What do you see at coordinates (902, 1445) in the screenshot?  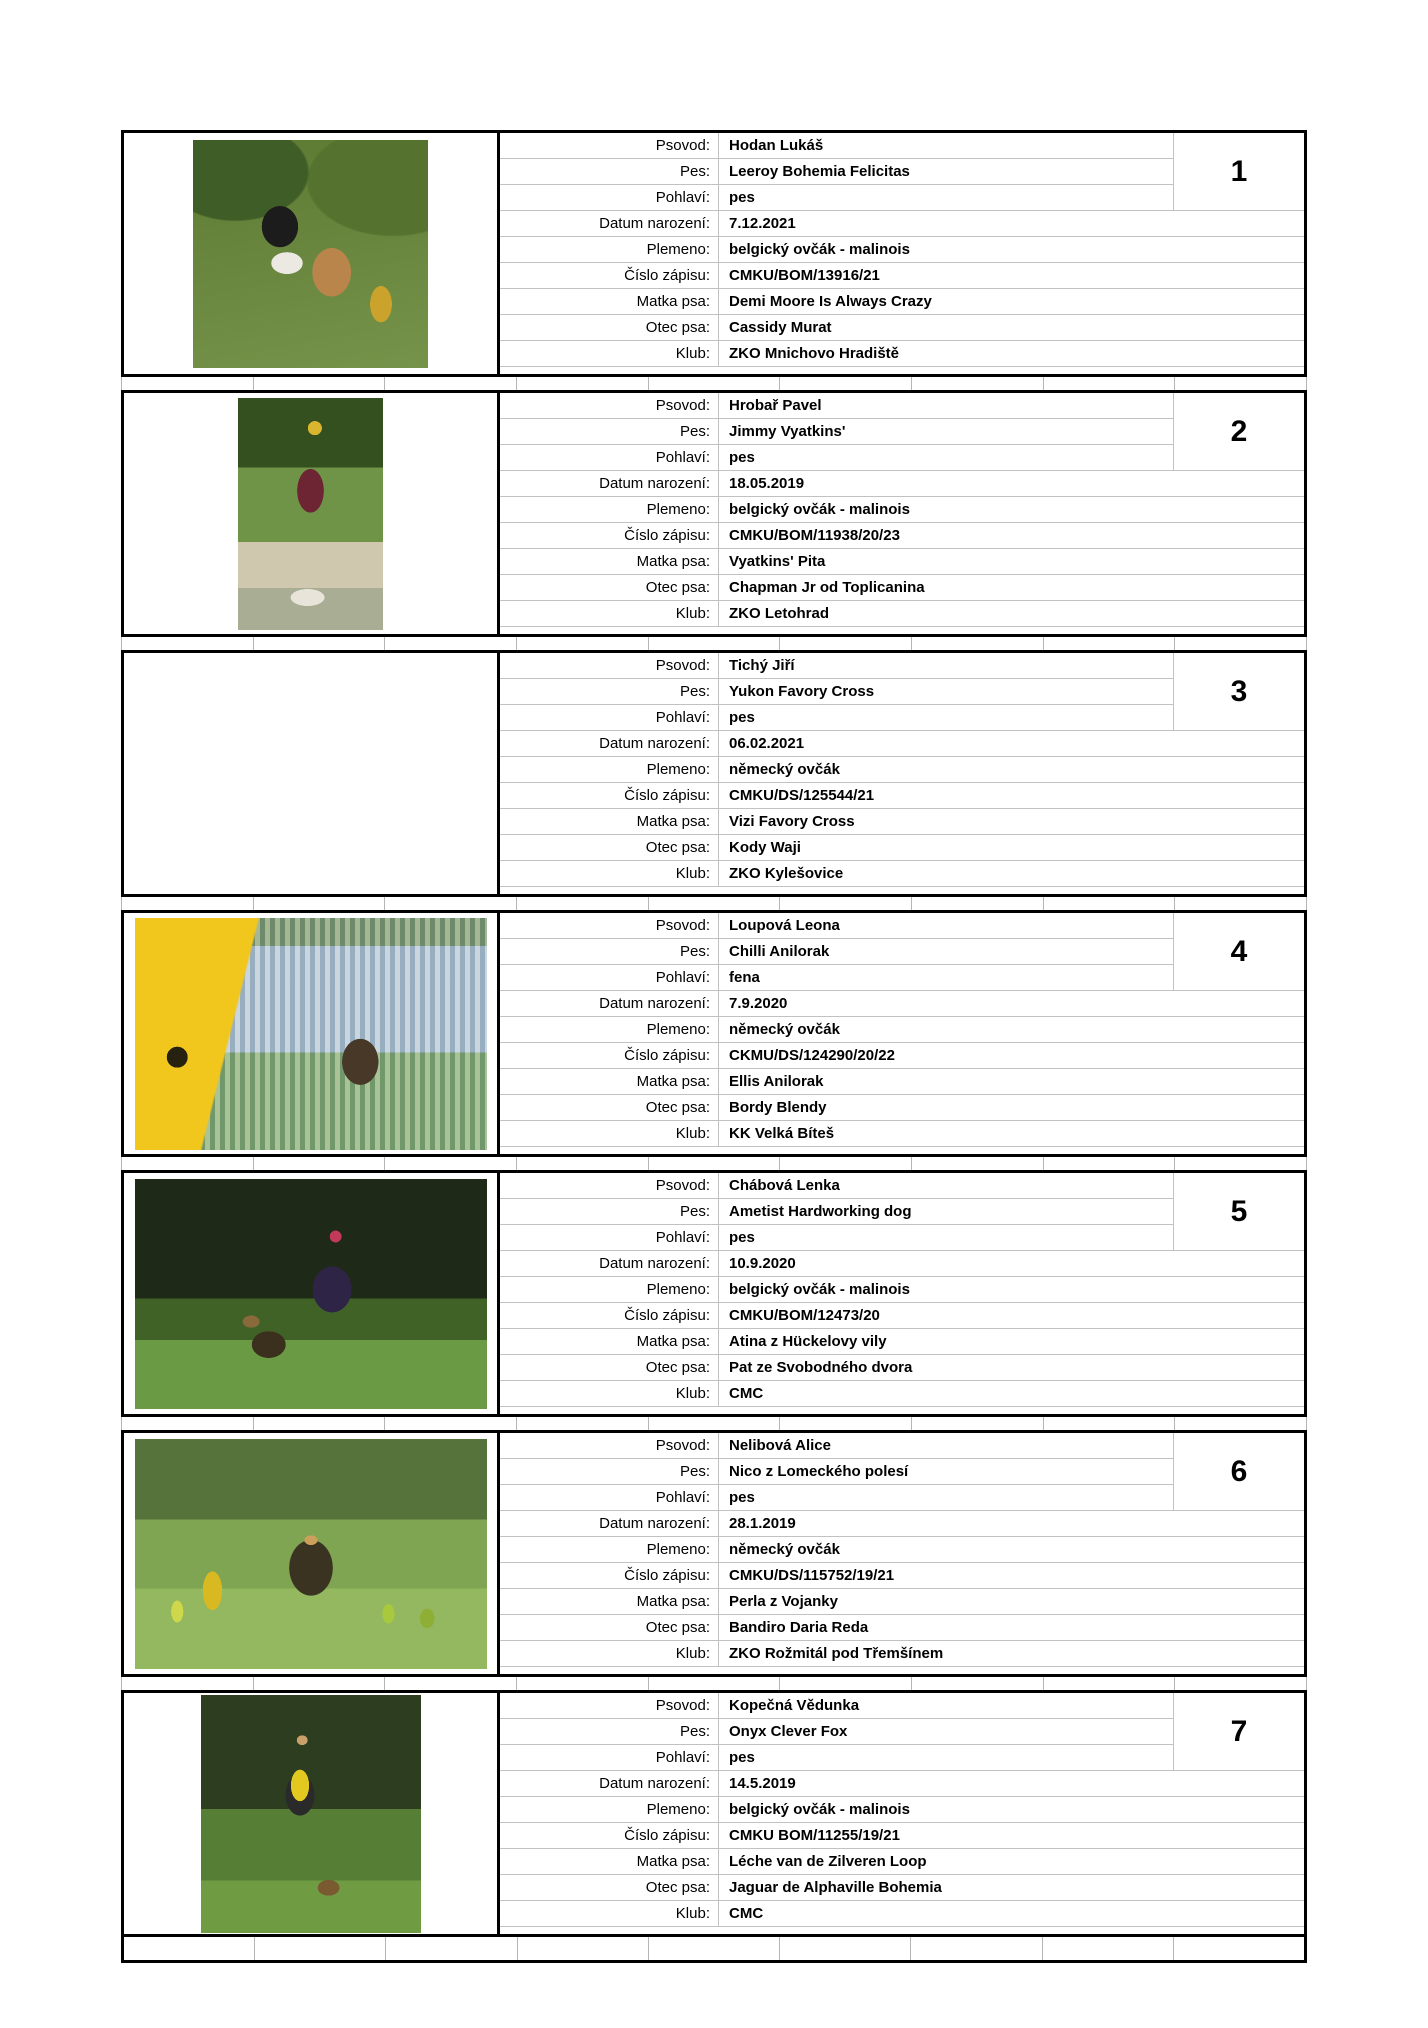 I see `table-row: Psovod: Nelibová Alice` at bounding box center [902, 1445].